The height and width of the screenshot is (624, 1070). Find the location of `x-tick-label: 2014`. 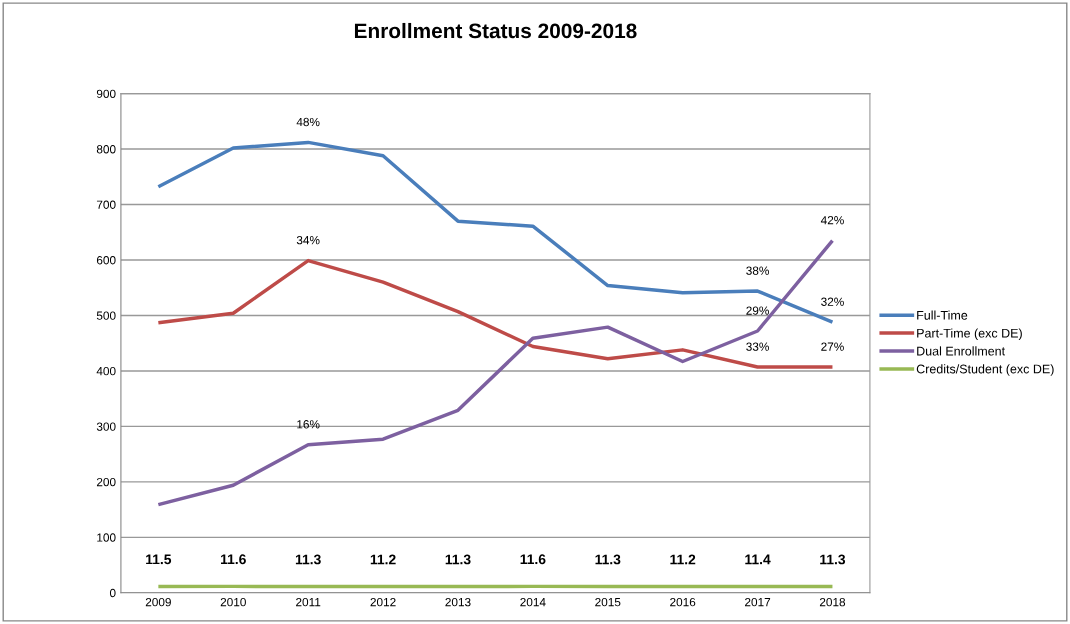

x-tick-label: 2014 is located at coordinates (533, 602).